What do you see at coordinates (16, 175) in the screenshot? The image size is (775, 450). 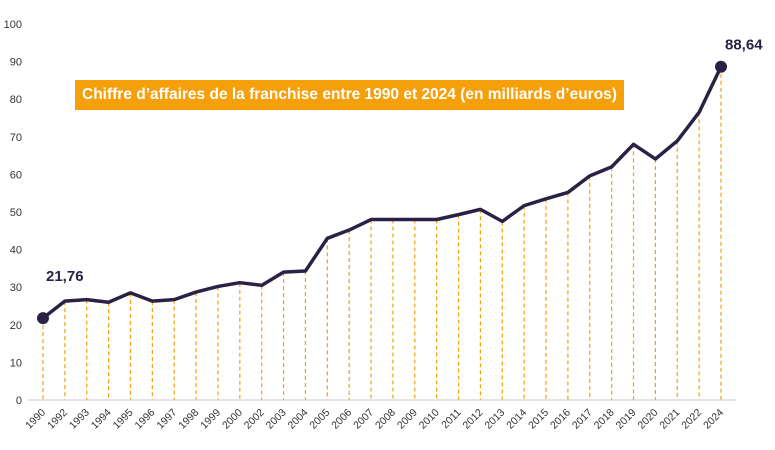 I see `y-tick-label: 60` at bounding box center [16, 175].